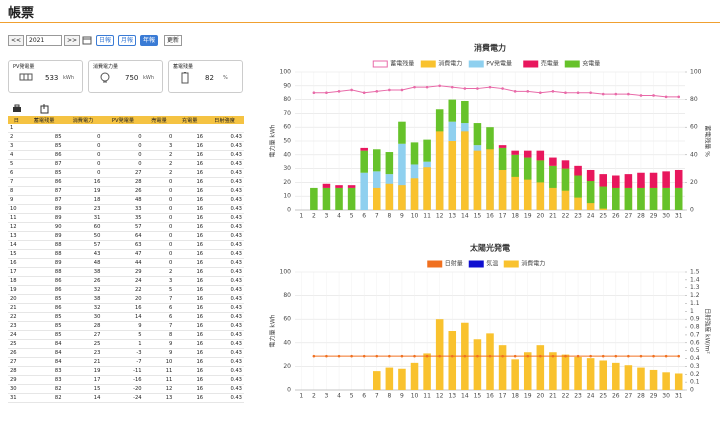  I want to click on x-tick-label: 5, so click(352, 396).